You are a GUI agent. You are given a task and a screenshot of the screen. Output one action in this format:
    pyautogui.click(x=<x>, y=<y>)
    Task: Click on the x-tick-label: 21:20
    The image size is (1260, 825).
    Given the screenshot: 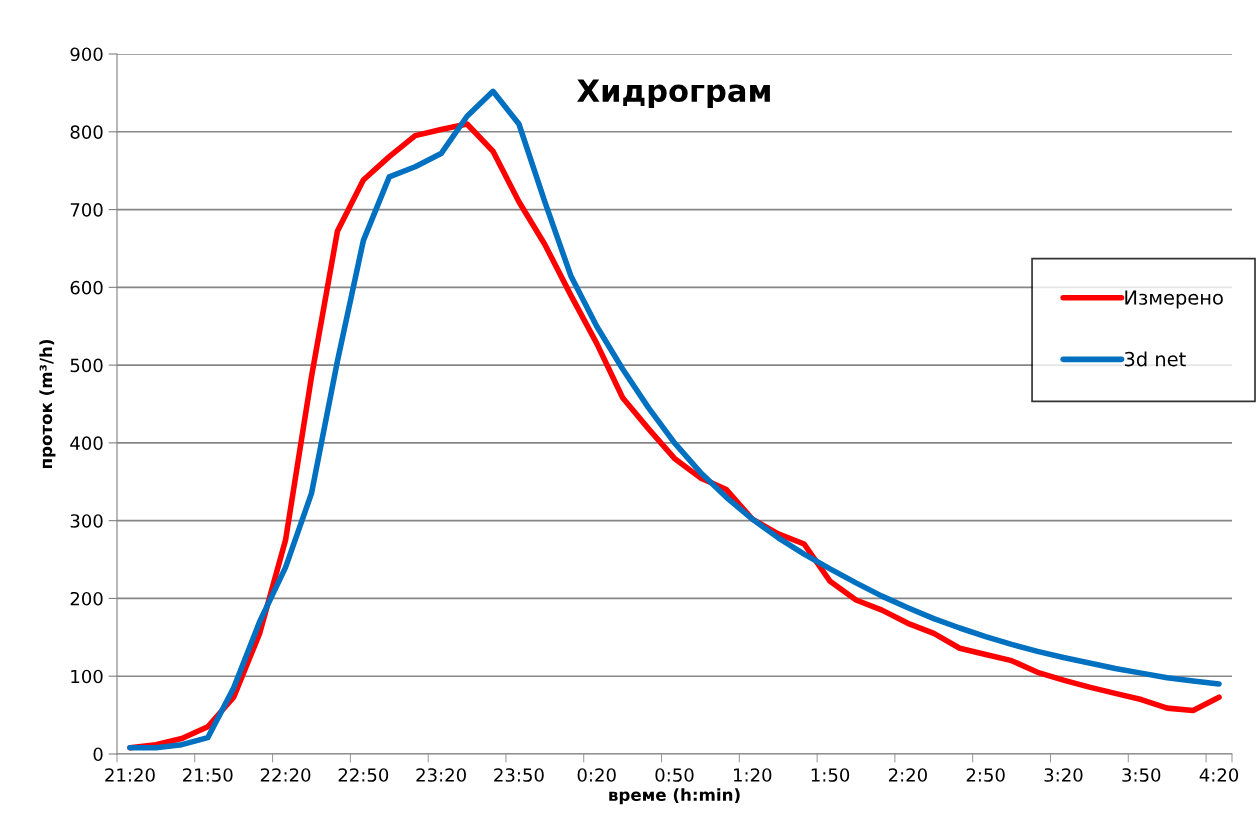 What is the action you would take?
    pyautogui.click(x=130, y=775)
    